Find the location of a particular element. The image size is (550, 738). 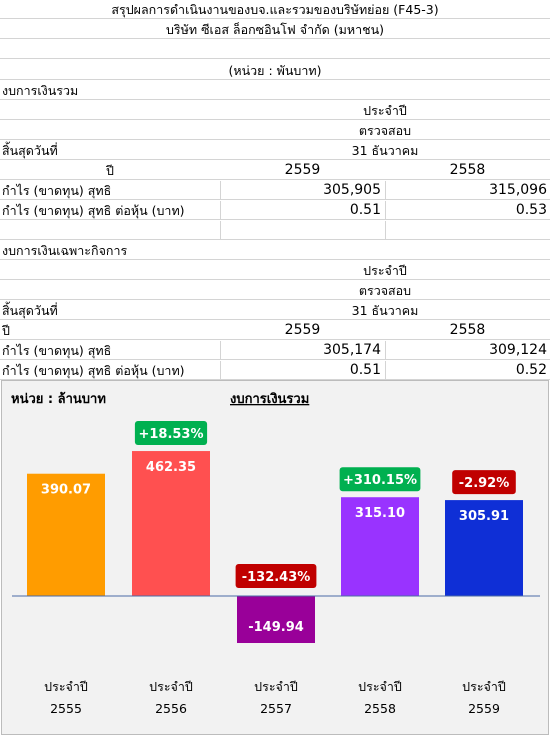

chart-unit-label: หน่วย : ล้านบาท is located at coordinates (58, 399).